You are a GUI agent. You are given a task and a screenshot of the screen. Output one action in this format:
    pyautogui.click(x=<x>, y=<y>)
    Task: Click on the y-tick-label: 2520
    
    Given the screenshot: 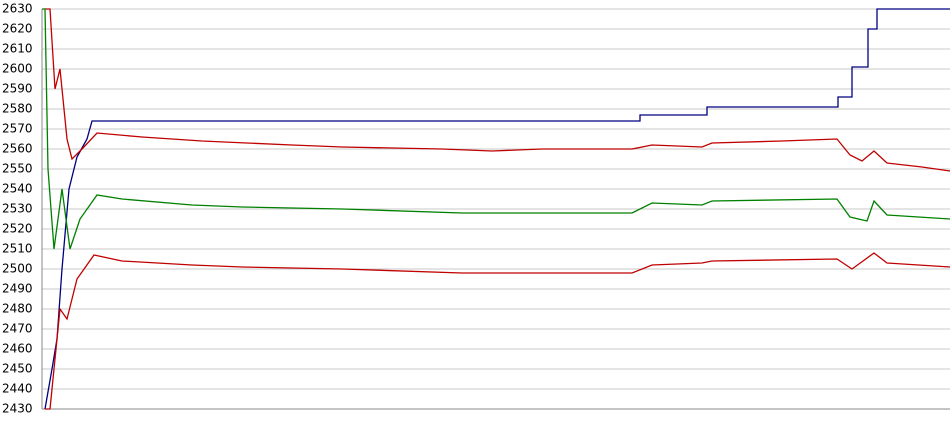 What is the action you would take?
    pyautogui.click(x=17, y=229)
    